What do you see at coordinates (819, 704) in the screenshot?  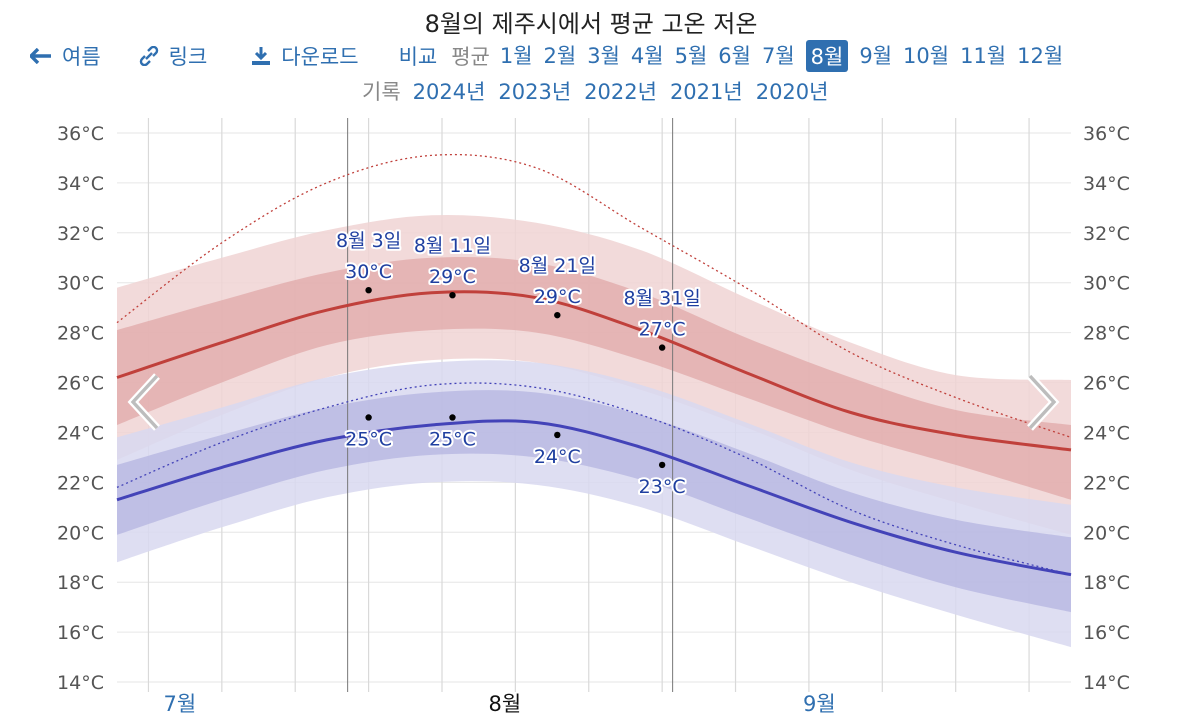 I see `x-month-label: 9월` at bounding box center [819, 704].